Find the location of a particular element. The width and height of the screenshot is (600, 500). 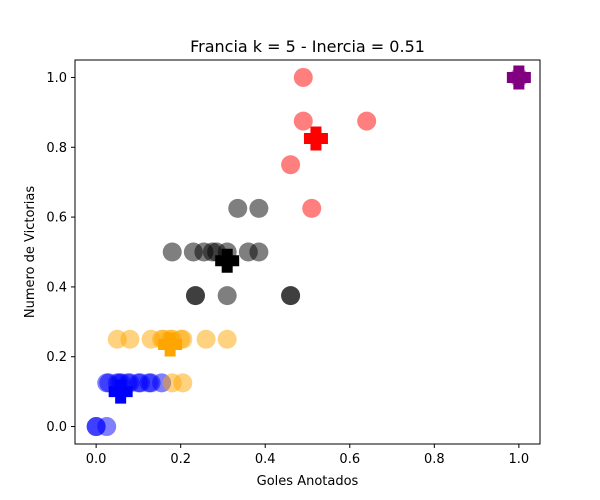

y-tick-label: 0.6 is located at coordinates (56, 218).